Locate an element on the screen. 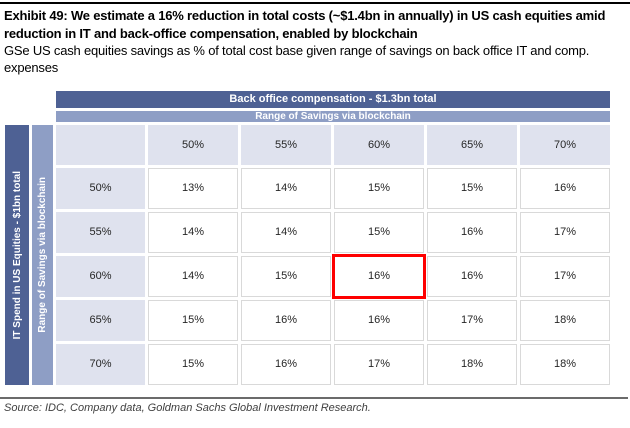 The image size is (630, 428). row-header-50: 50% is located at coordinates (100, 188).